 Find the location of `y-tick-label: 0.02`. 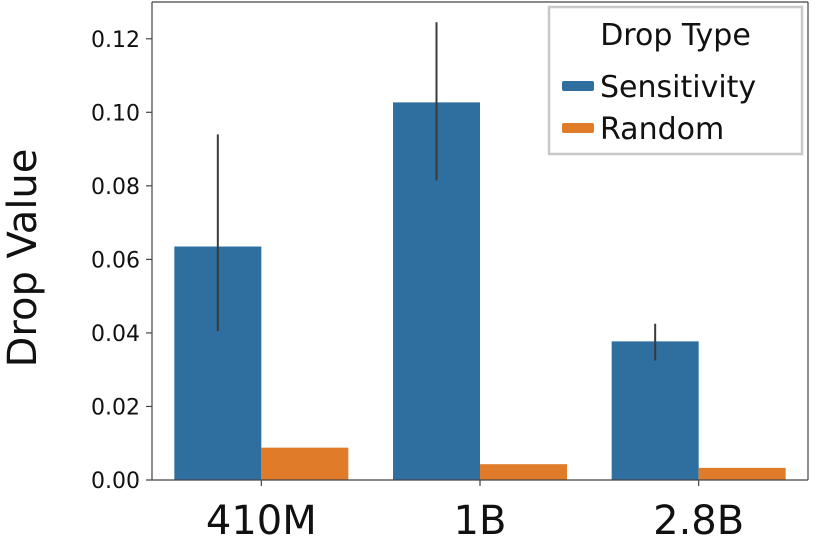

y-tick-label: 0.02 is located at coordinates (115, 407).